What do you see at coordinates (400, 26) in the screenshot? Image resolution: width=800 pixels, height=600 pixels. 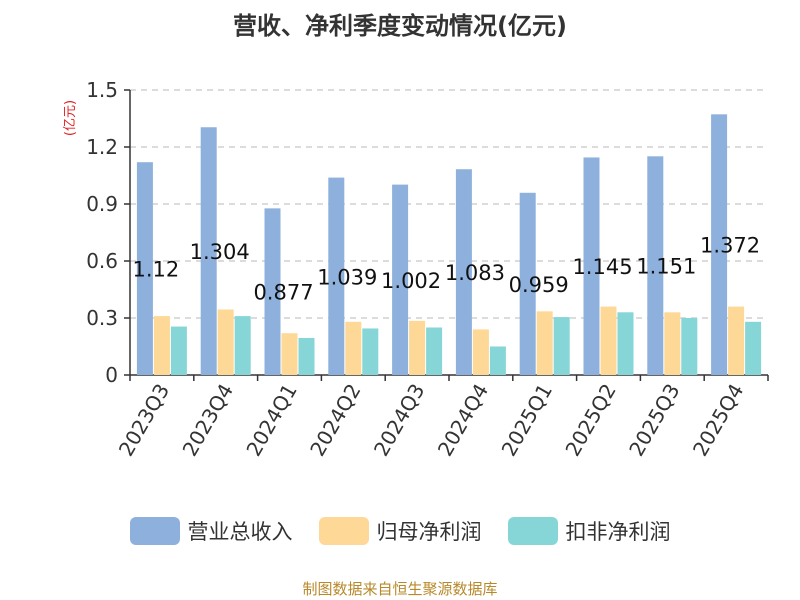 I see `chart-title: 营收、净利季度变动情况(亿元)` at bounding box center [400, 26].